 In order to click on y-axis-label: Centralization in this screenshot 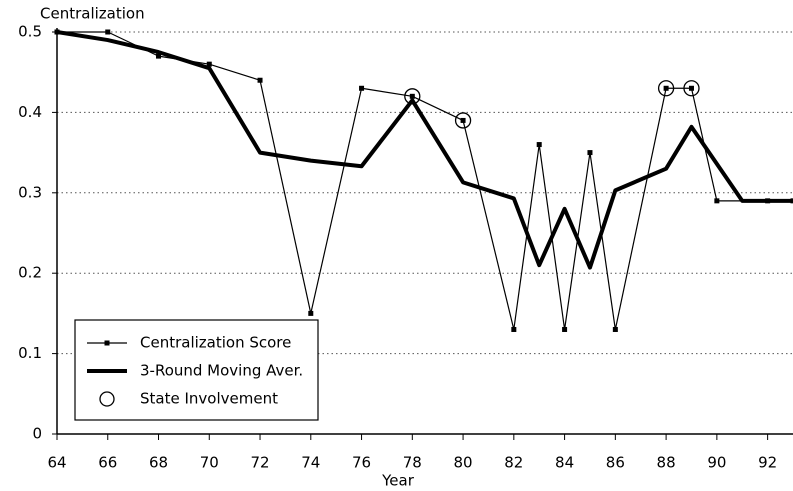, I will do `click(92, 14)`.